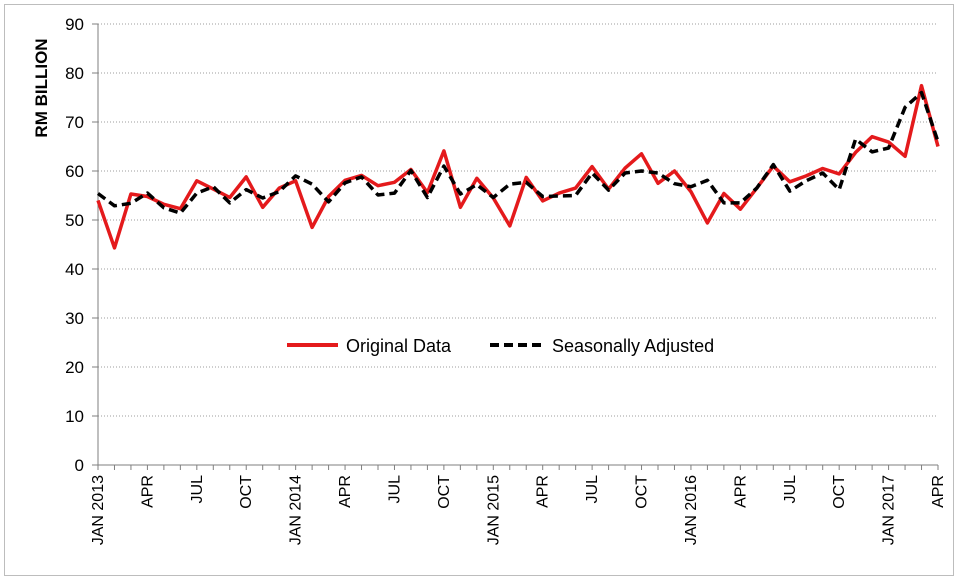  What do you see at coordinates (493, 510) in the screenshot?
I see `x-tick-label: JAN 2015` at bounding box center [493, 510].